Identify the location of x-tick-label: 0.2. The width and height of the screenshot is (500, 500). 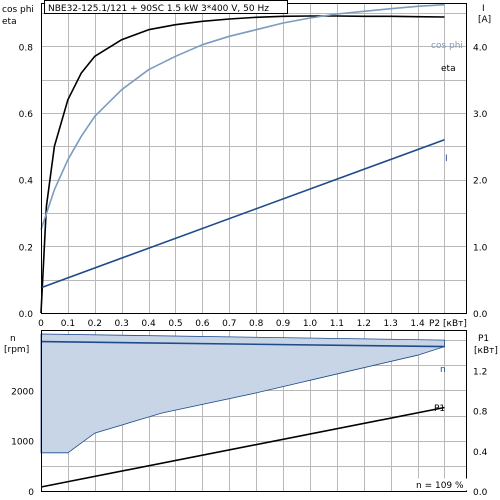
(95, 324).